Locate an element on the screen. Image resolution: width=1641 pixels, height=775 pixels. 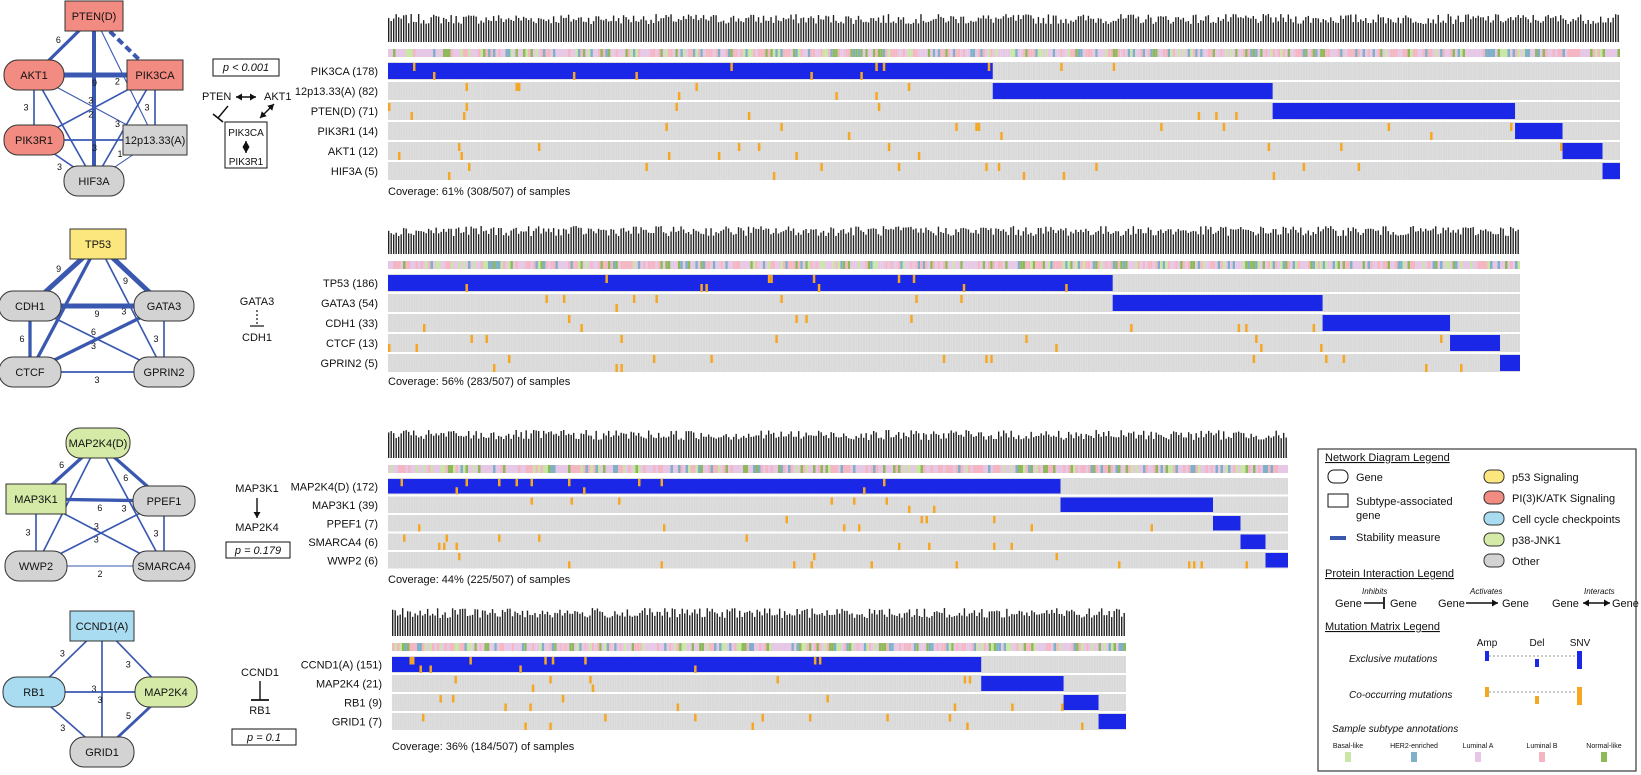
interacts-arrow-head is located at coordinates (253, 97).